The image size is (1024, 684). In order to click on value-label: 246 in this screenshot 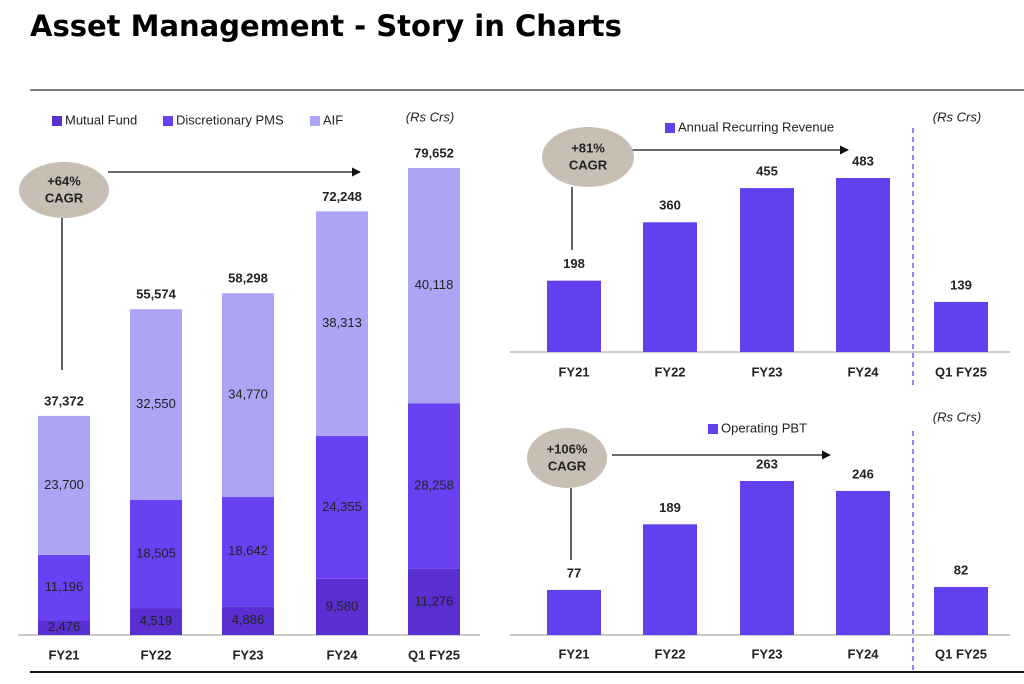, I will do `click(863, 473)`.